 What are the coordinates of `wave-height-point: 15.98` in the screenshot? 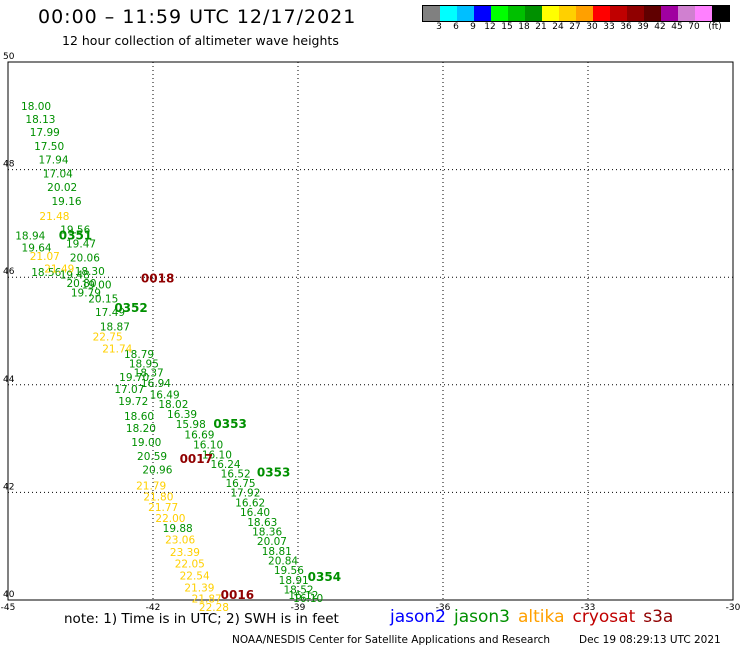 It's located at (191, 425).